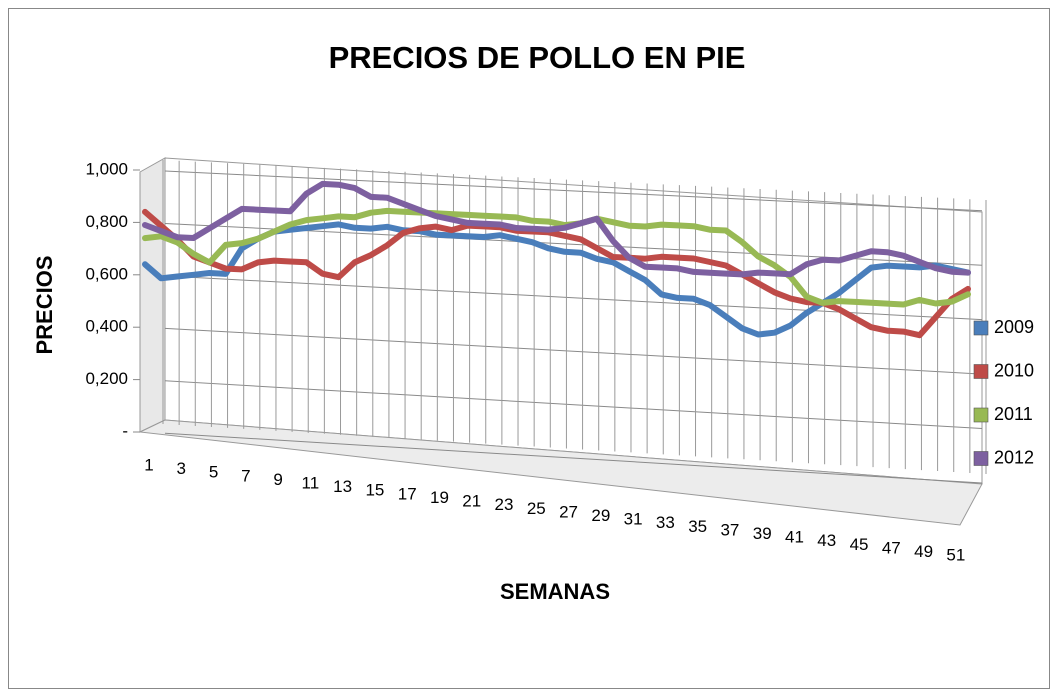 This screenshot has height=697, width=1059. I want to click on x-tick-label: 47, so click(891, 547).